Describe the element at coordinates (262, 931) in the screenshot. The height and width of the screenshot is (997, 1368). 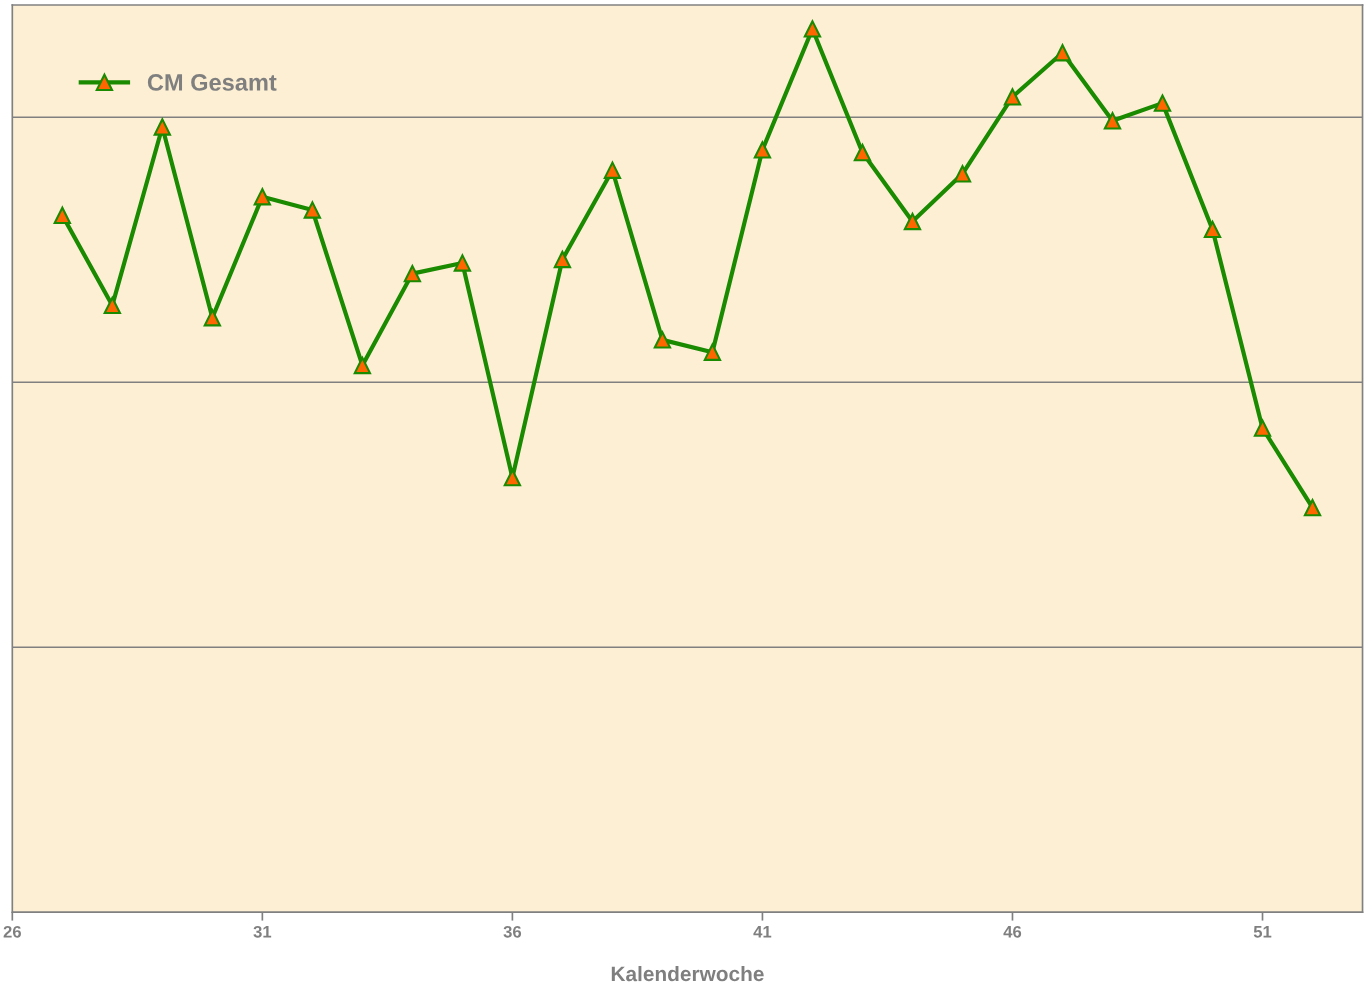
I see `x-tick-label: 31` at that location.